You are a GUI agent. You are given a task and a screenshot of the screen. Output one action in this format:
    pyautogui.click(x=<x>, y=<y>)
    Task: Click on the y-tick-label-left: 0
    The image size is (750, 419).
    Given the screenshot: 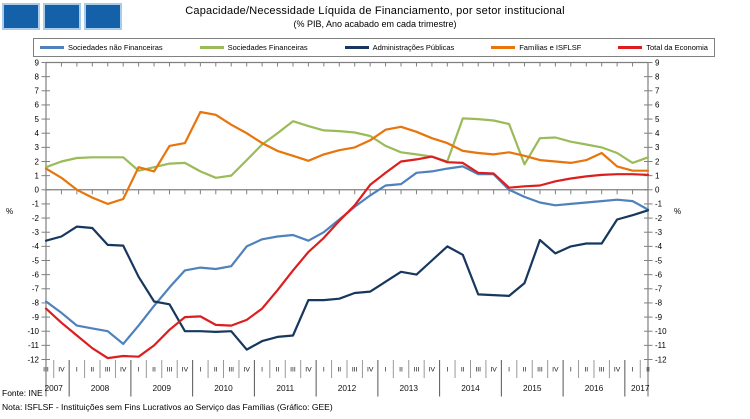 What is the action you would take?
    pyautogui.click(x=37, y=190)
    